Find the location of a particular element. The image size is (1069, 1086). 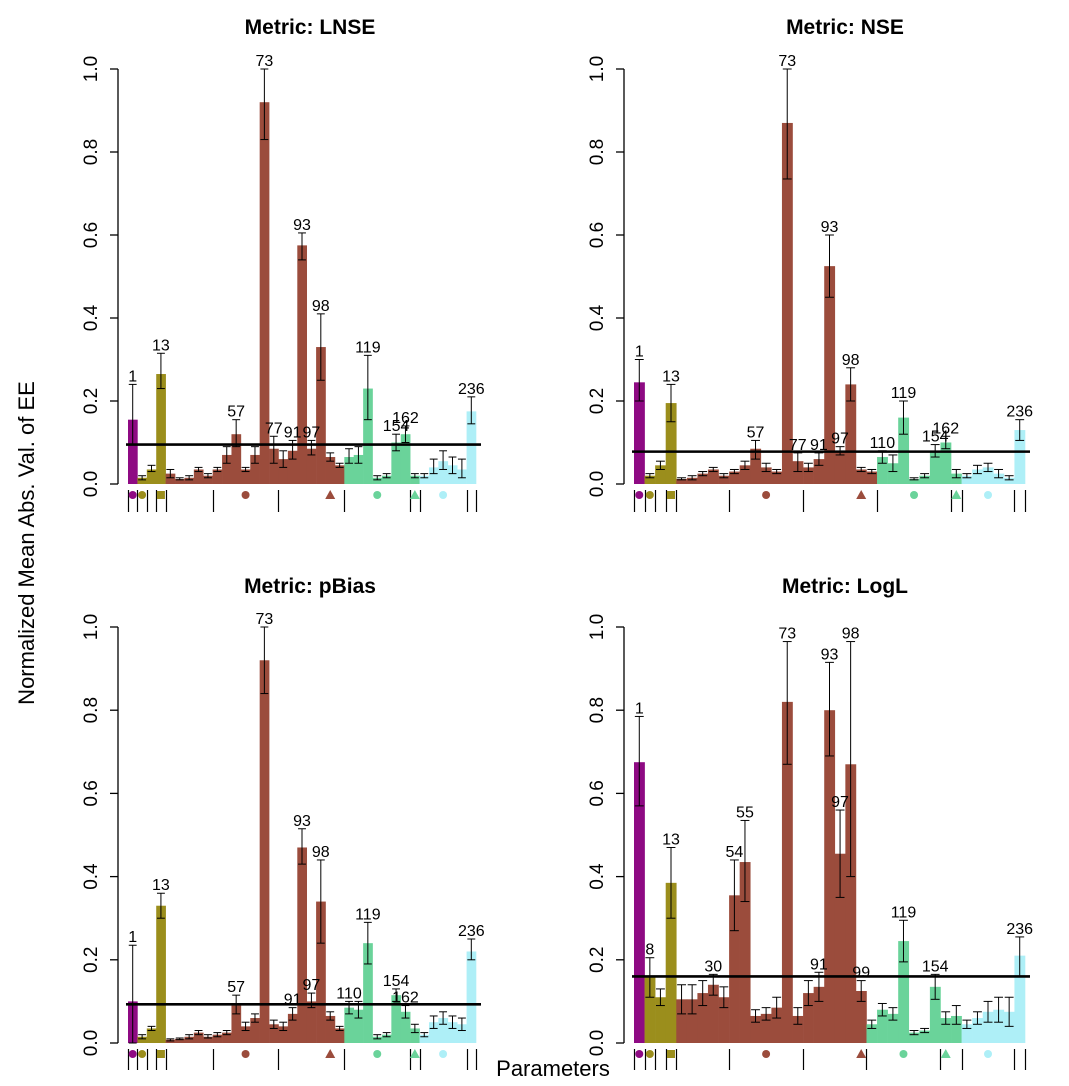

bar-label: 93 is located at coordinates (830, 654).